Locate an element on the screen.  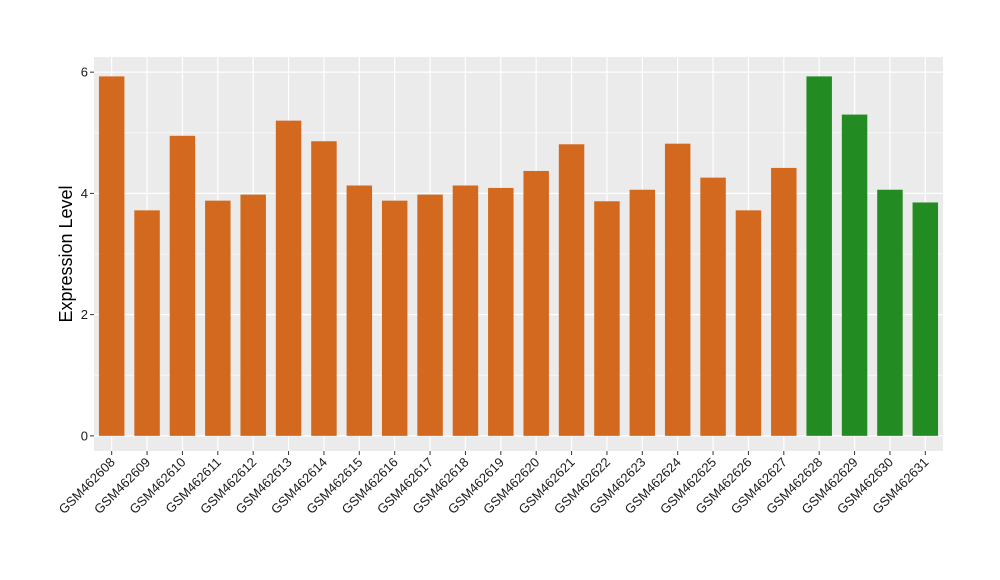
y-axis: 0 2 4 6 is located at coordinates (87, 254).